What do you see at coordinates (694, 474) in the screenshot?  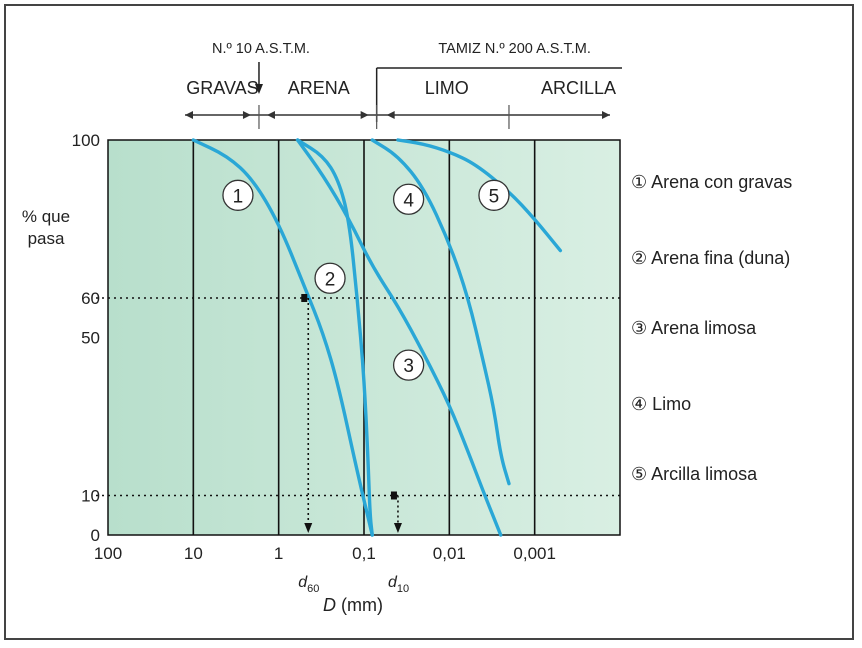 I see `legend-entry-5: ⑤ Arcilla limosa` at bounding box center [694, 474].